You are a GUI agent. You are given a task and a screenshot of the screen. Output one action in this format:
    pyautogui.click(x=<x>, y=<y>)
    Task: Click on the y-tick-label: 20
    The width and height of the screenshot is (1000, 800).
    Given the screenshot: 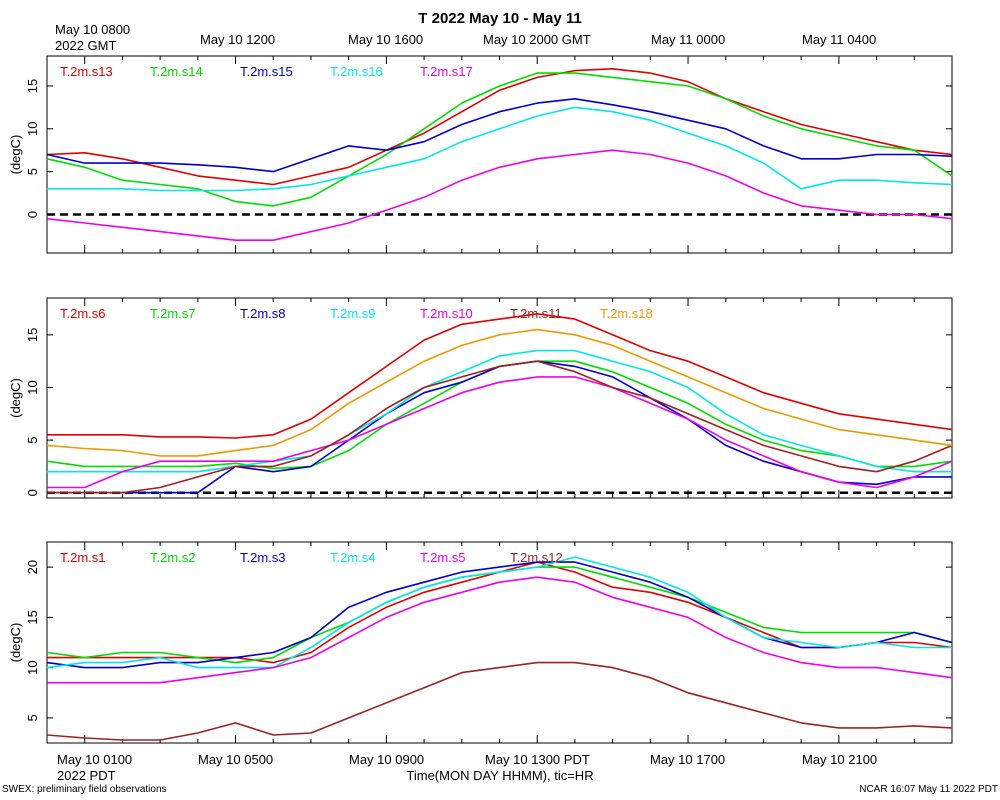 What is the action you would take?
    pyautogui.click(x=32, y=567)
    